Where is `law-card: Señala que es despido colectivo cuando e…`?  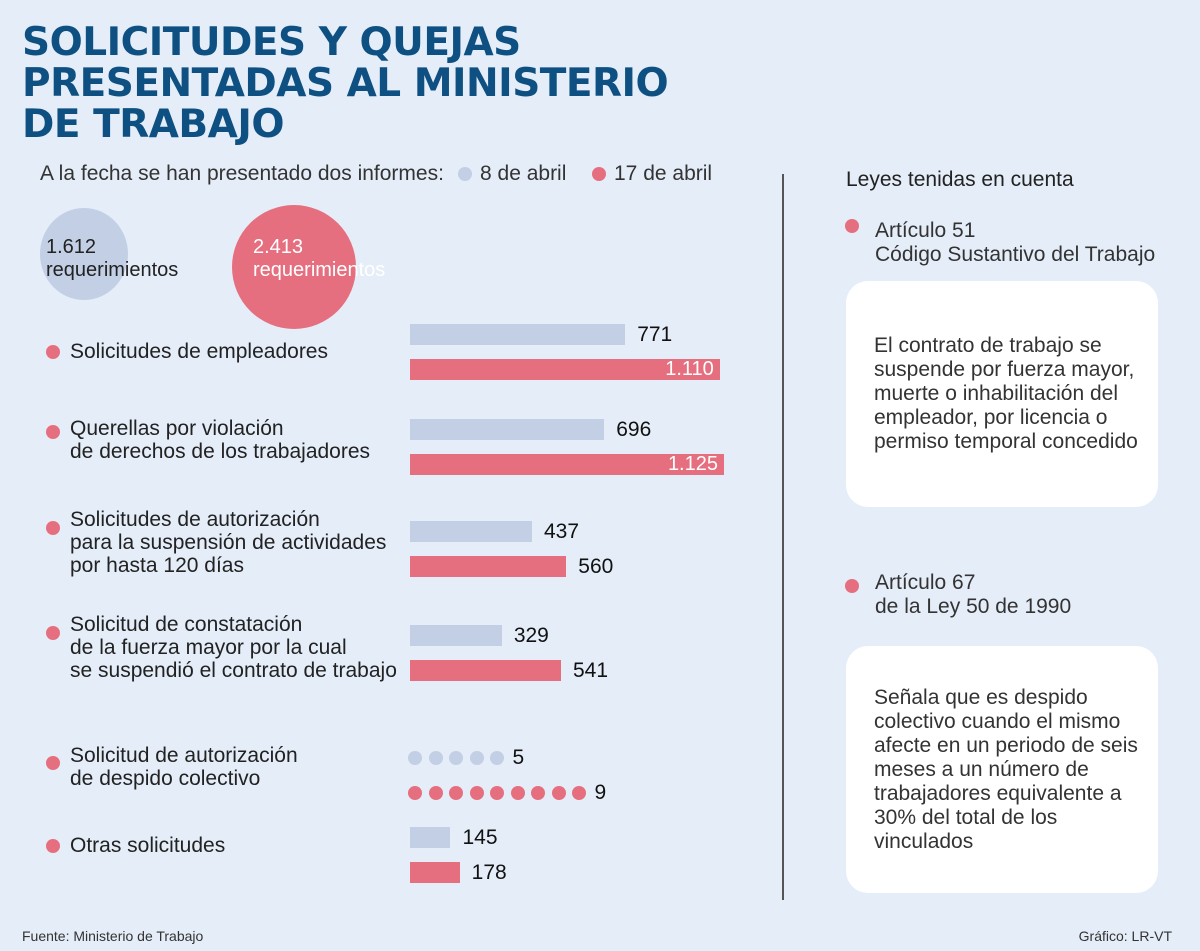 law-card: Señala que es despido colectivo cuando e… is located at coordinates (1002, 769).